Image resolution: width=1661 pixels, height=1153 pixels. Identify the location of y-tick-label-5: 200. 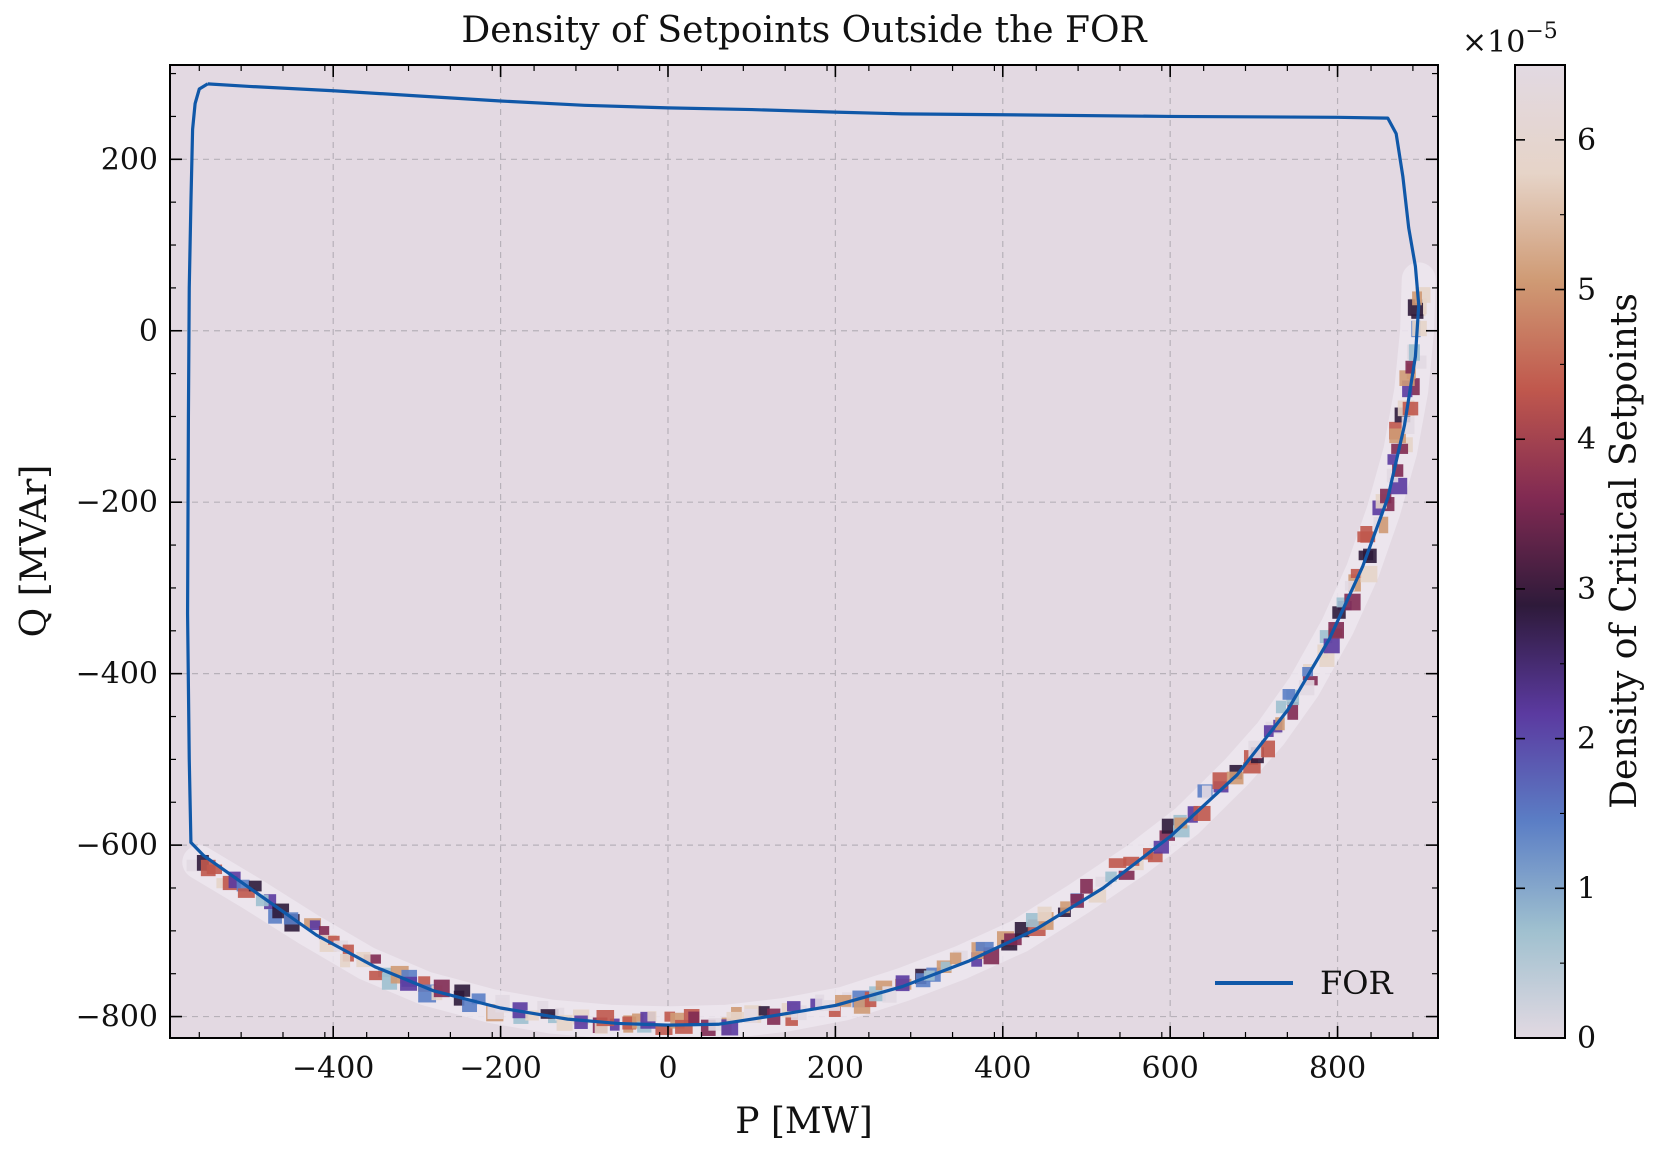
(129, 159).